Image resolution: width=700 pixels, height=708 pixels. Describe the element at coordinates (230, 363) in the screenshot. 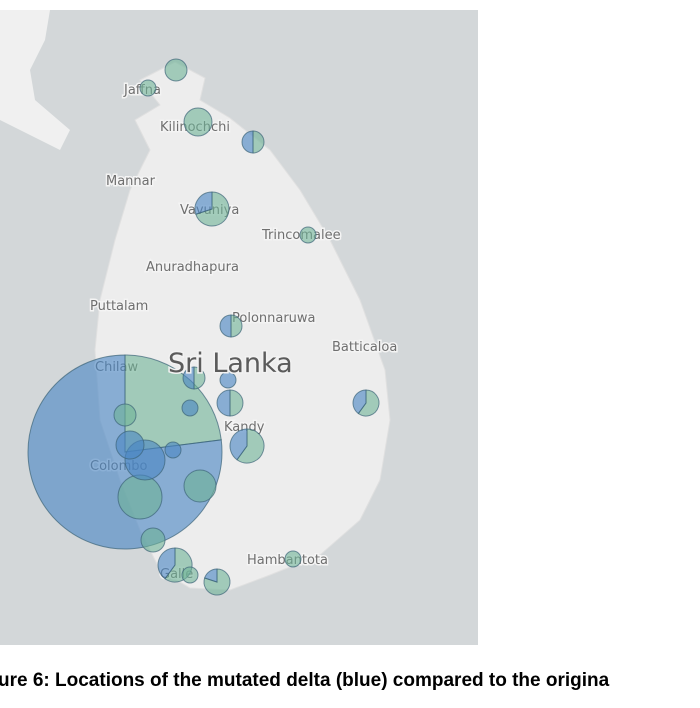

I see `country-label: Sri Lanka` at that location.